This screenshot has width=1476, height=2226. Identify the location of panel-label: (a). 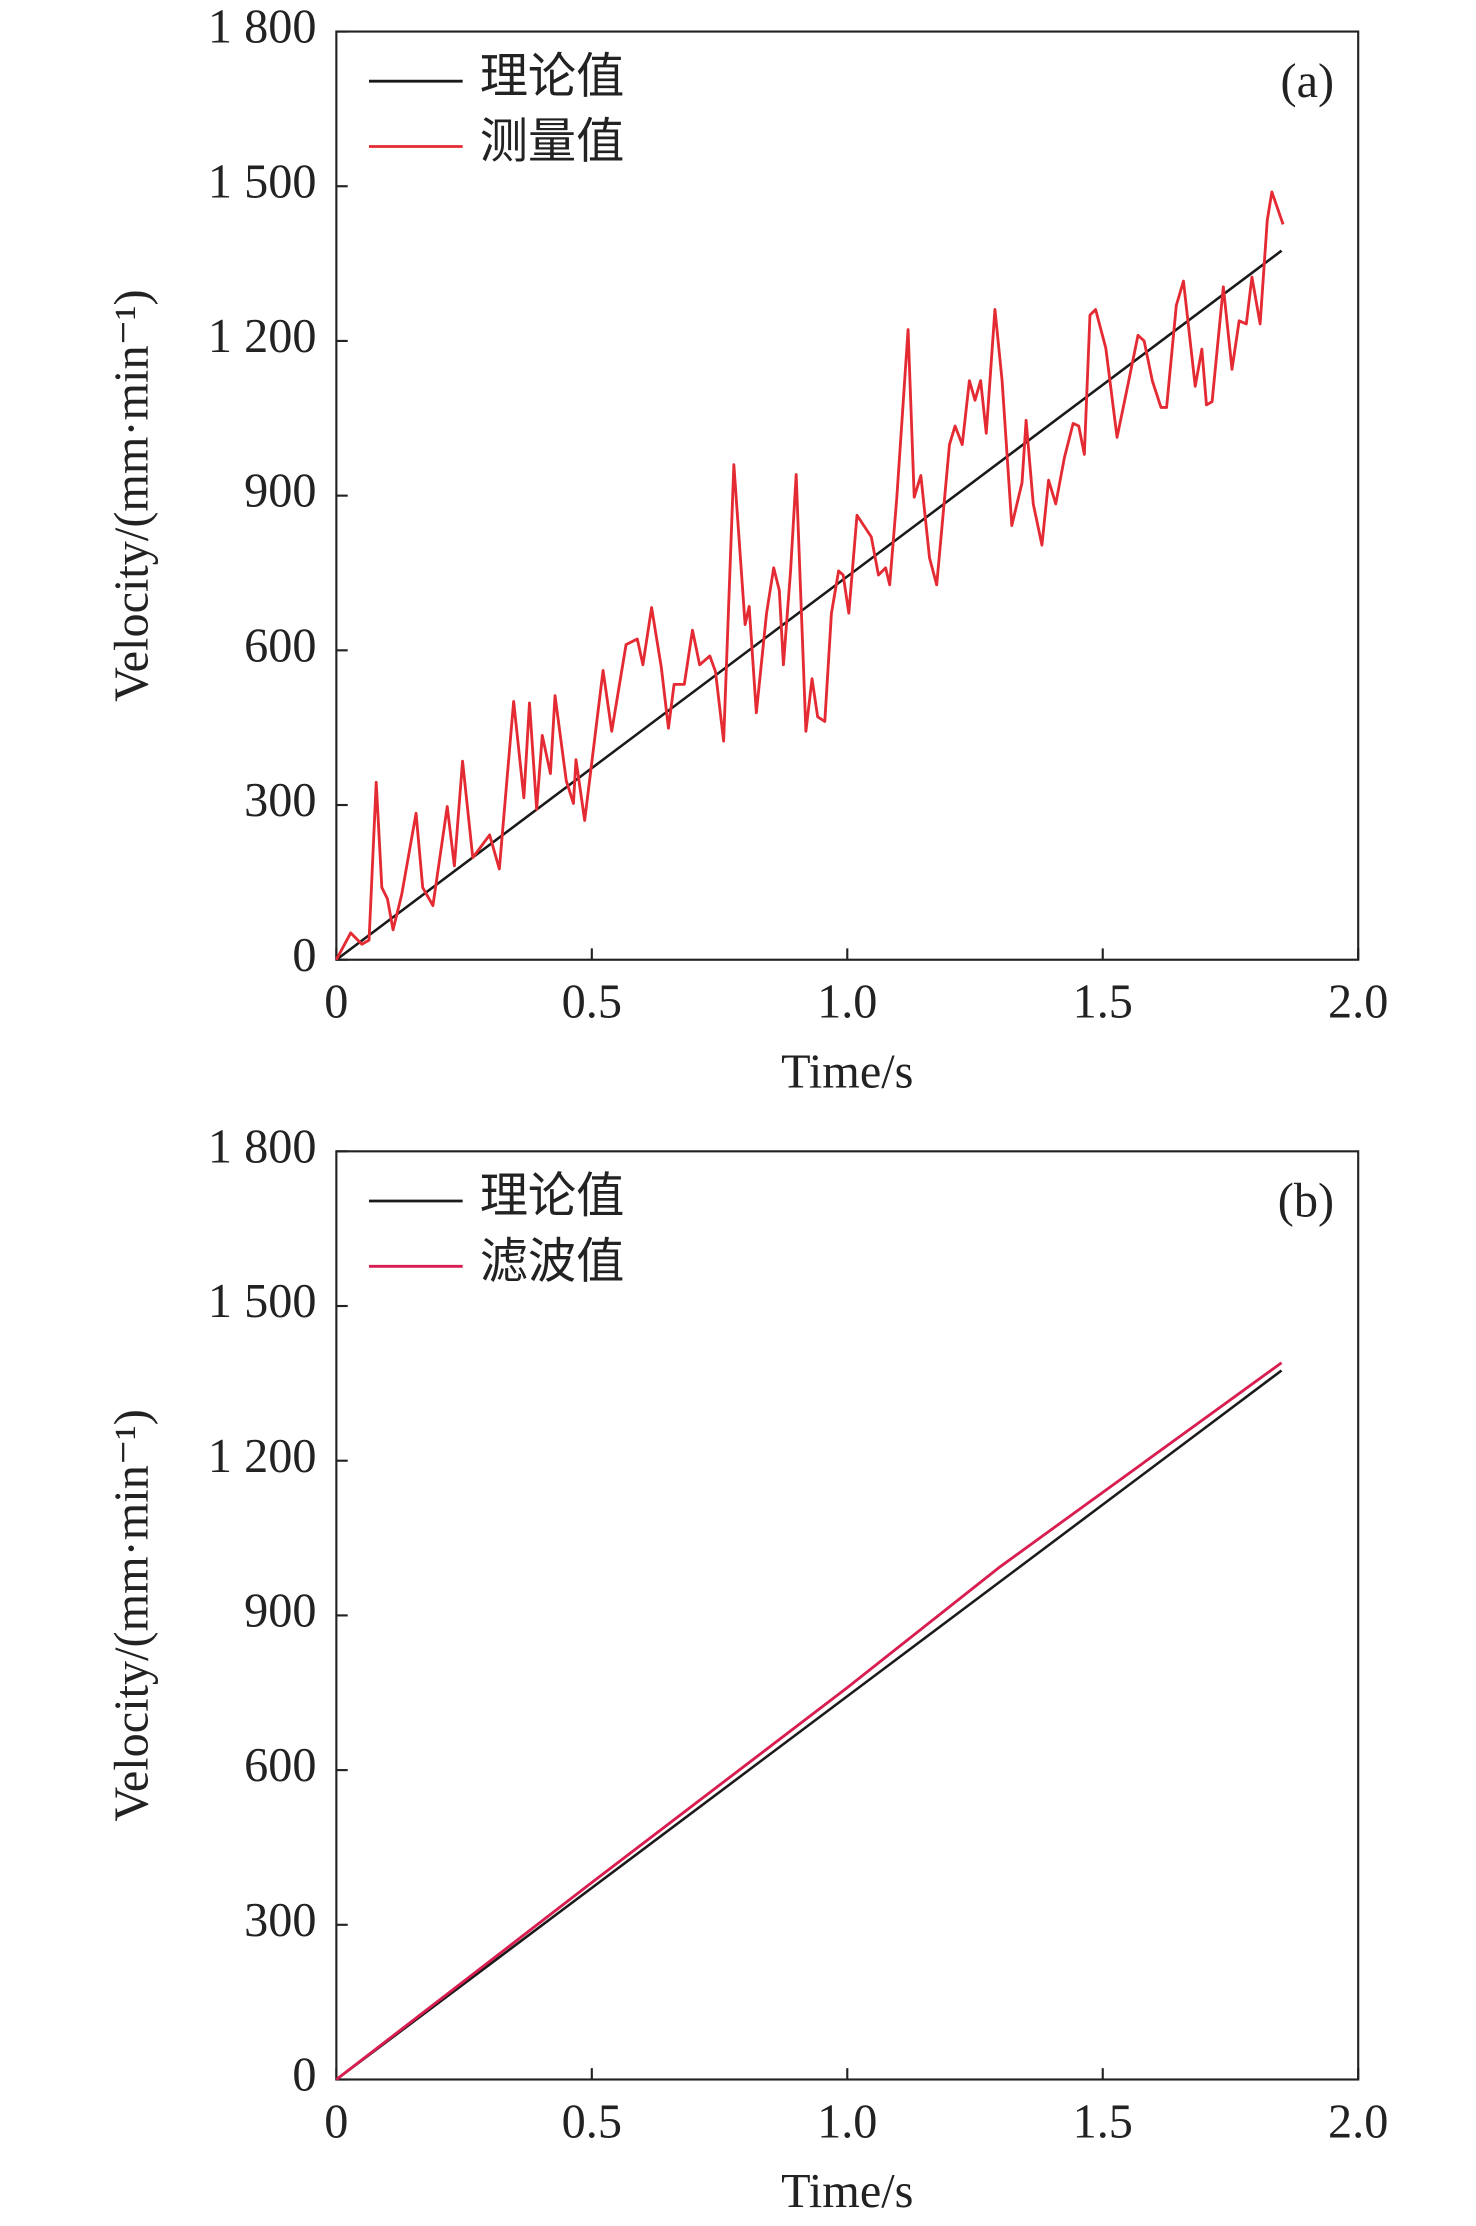
(1308, 81).